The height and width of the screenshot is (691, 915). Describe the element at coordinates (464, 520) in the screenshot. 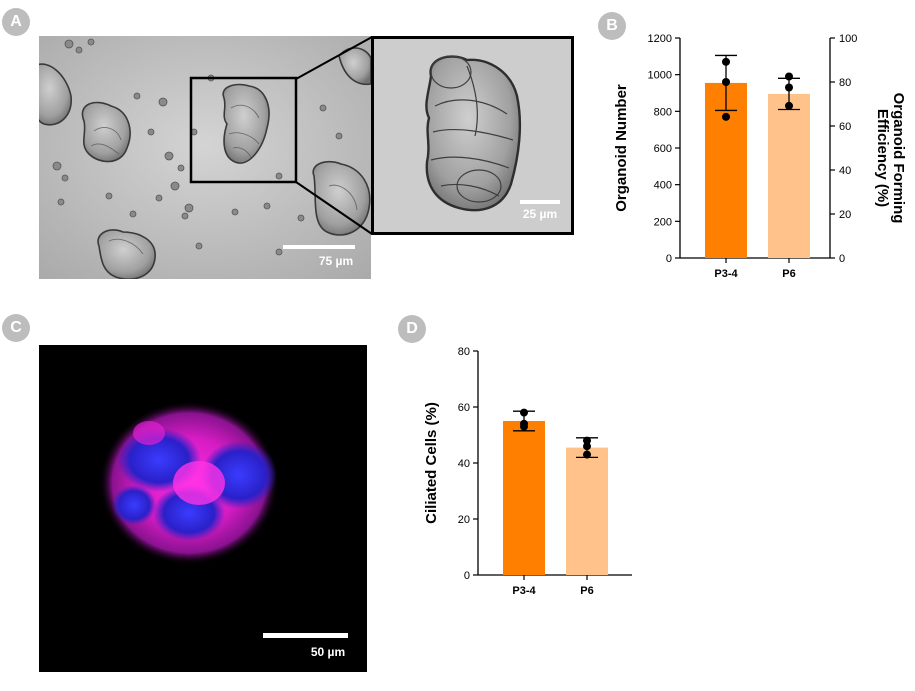

I see `y-tick-label: 20` at that location.